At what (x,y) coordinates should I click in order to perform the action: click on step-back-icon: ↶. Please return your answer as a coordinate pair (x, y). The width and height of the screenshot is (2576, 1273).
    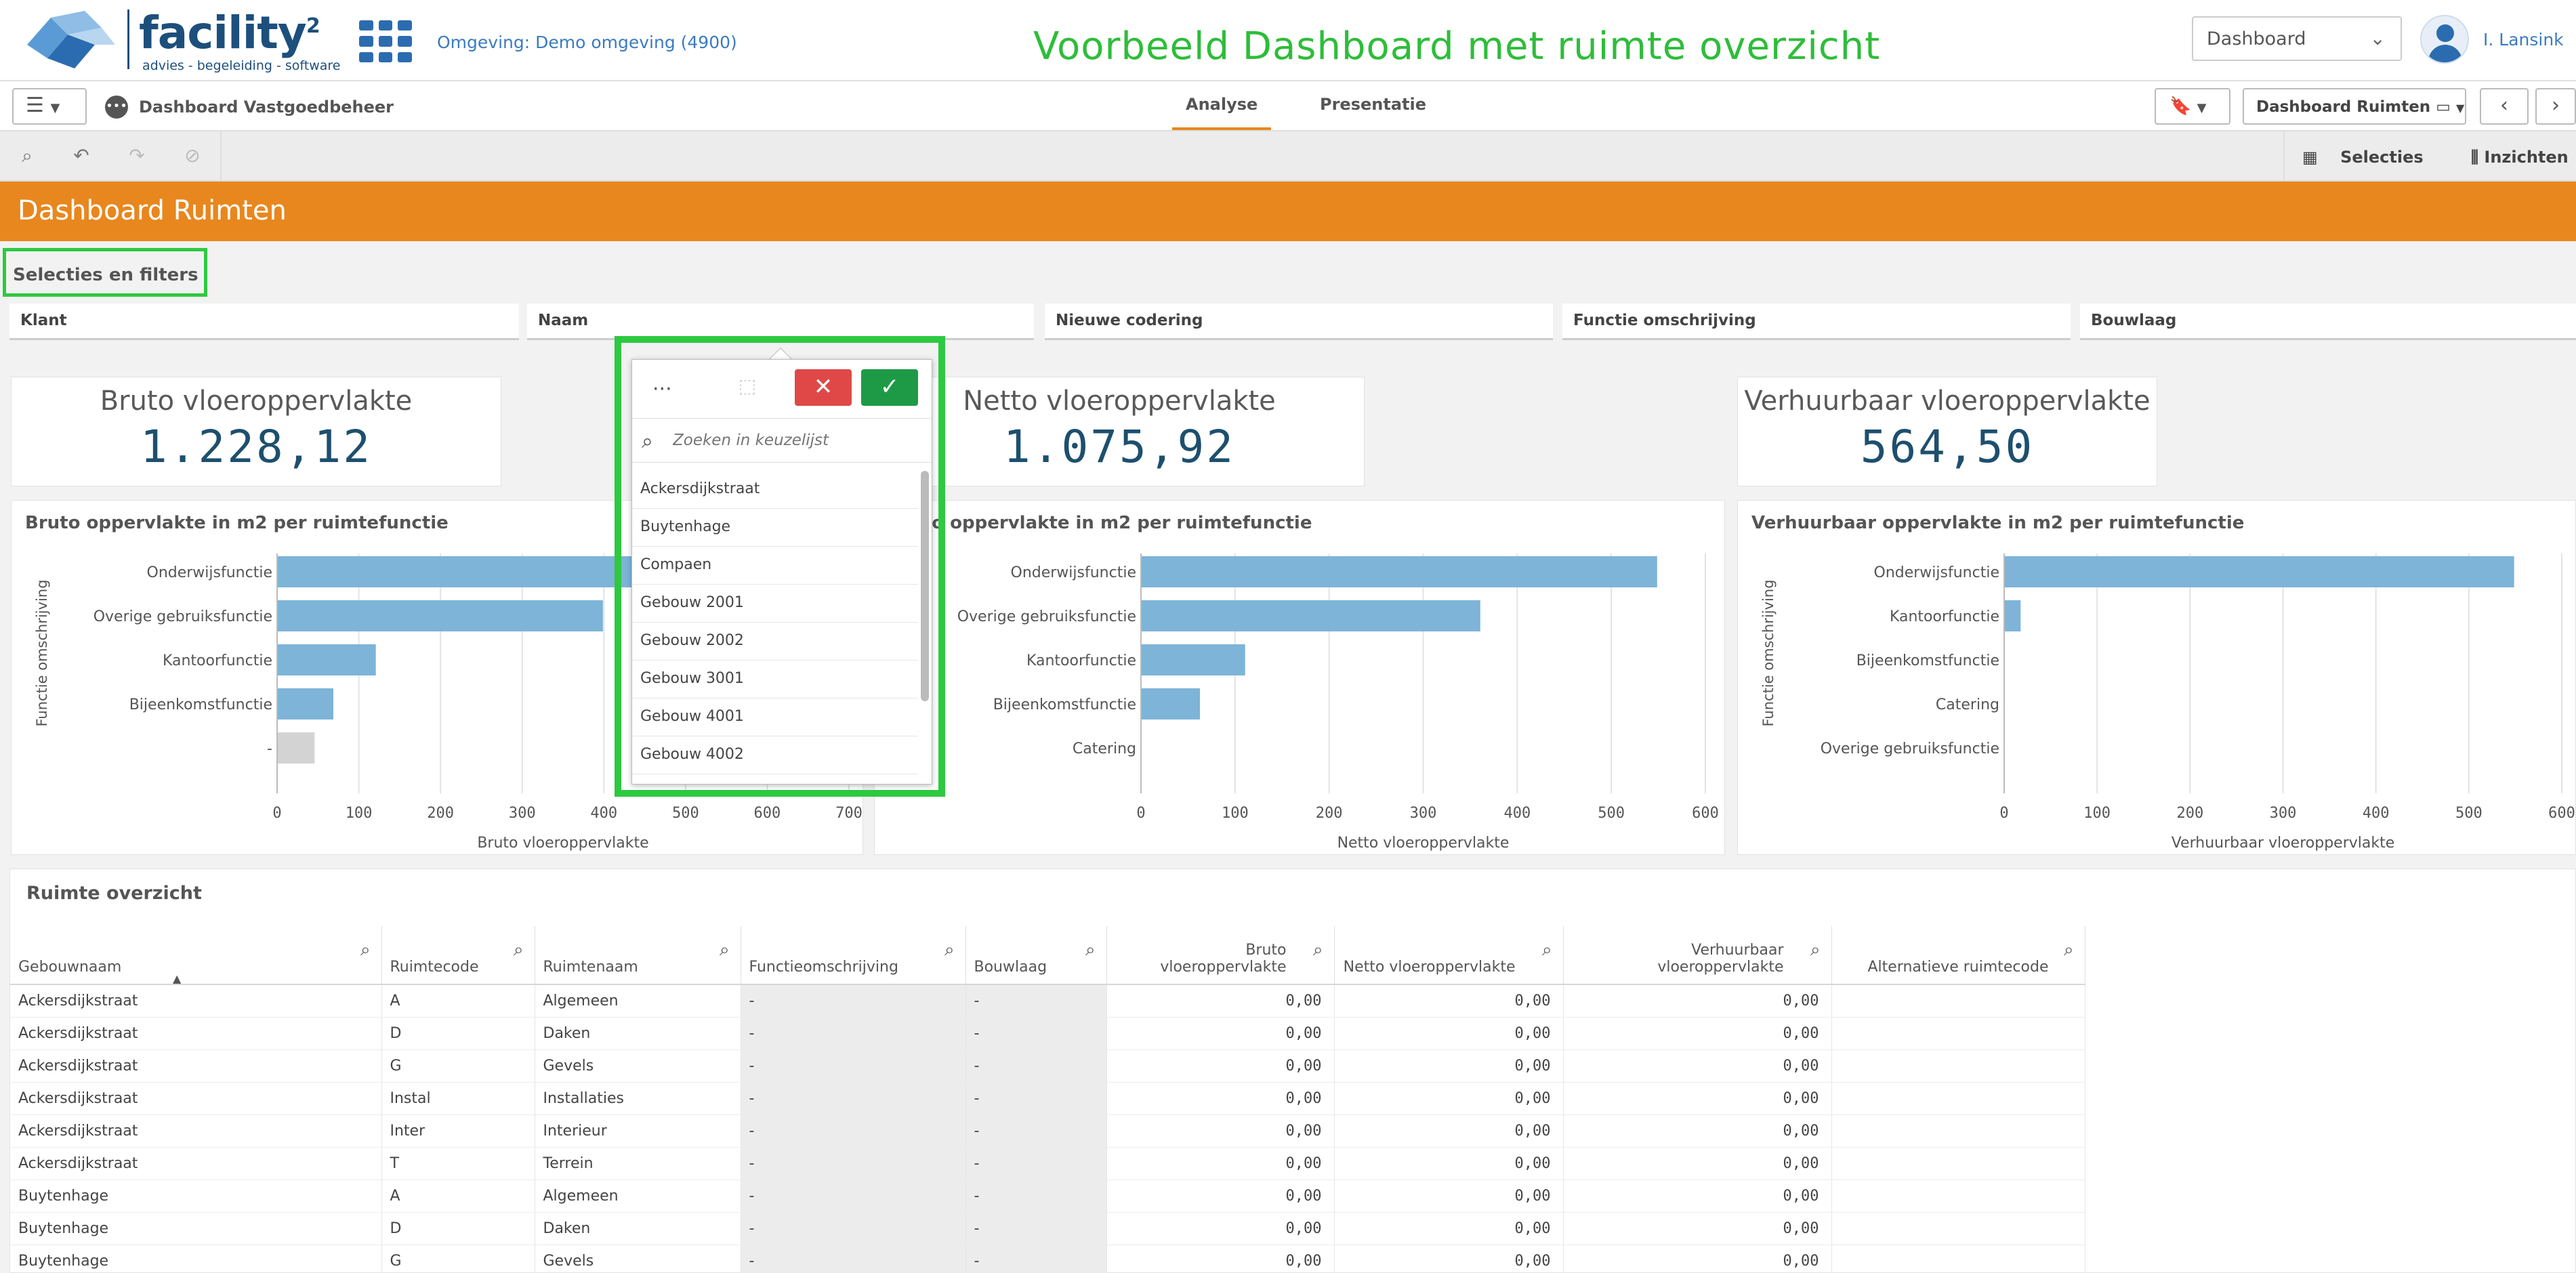
    Looking at the image, I should click on (81, 155).